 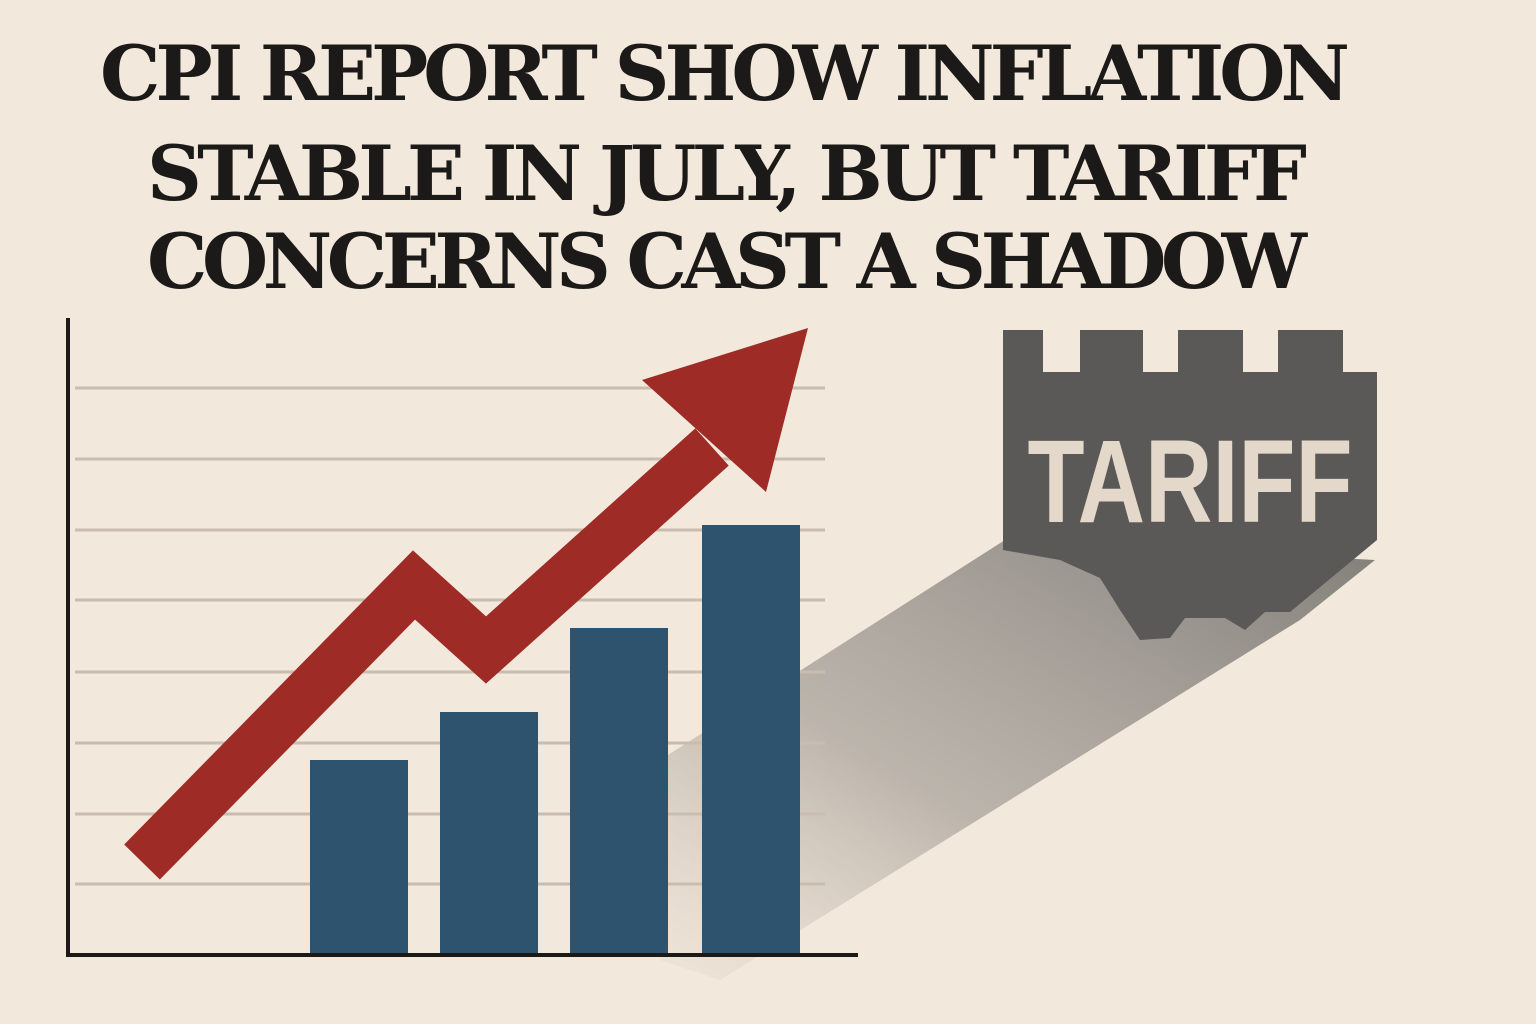 I want to click on tariff-sign, so click(x=1190, y=485).